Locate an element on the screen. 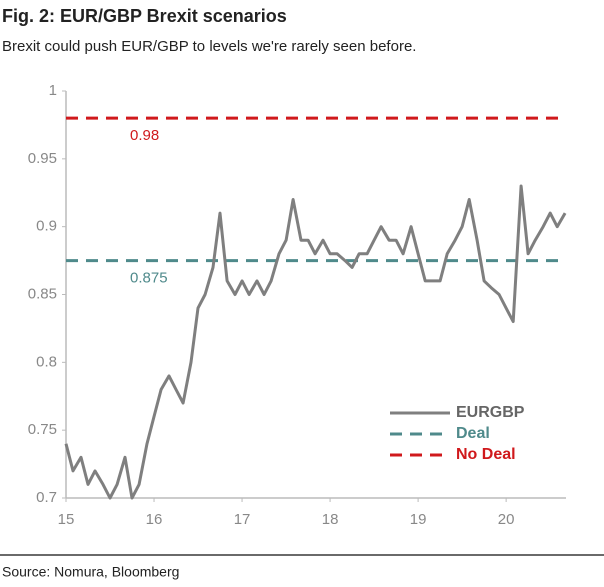 The height and width of the screenshot is (587, 604). reference-label: 0.875 is located at coordinates (149, 278).